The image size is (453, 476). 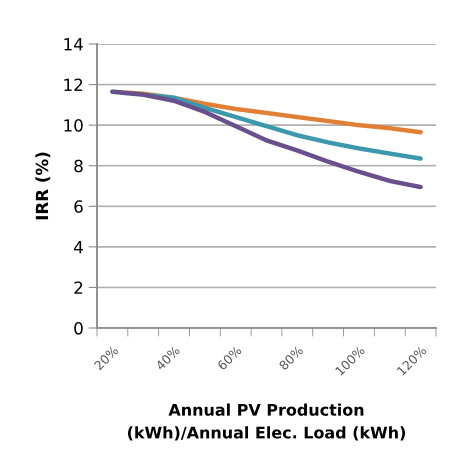 What do you see at coordinates (267, 421) in the screenshot?
I see `x-axis-title: Annual PV Production (kWh)/Annual Elec. Load (kWh)` at bounding box center [267, 421].